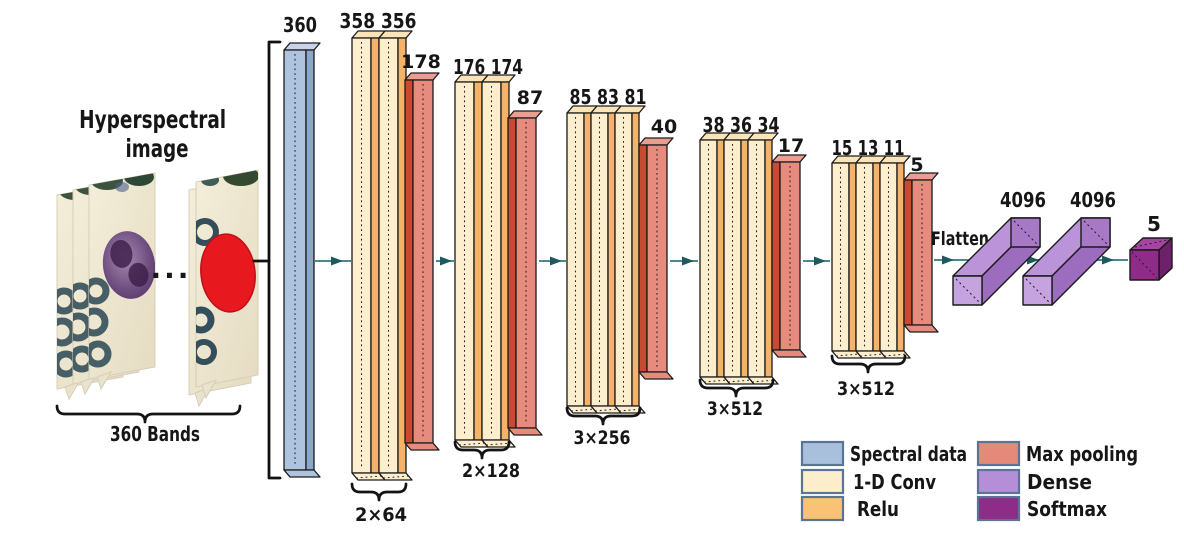  What do you see at coordinates (378, 21) in the screenshot?
I see `conv-size-label: 358 356` at bounding box center [378, 21].